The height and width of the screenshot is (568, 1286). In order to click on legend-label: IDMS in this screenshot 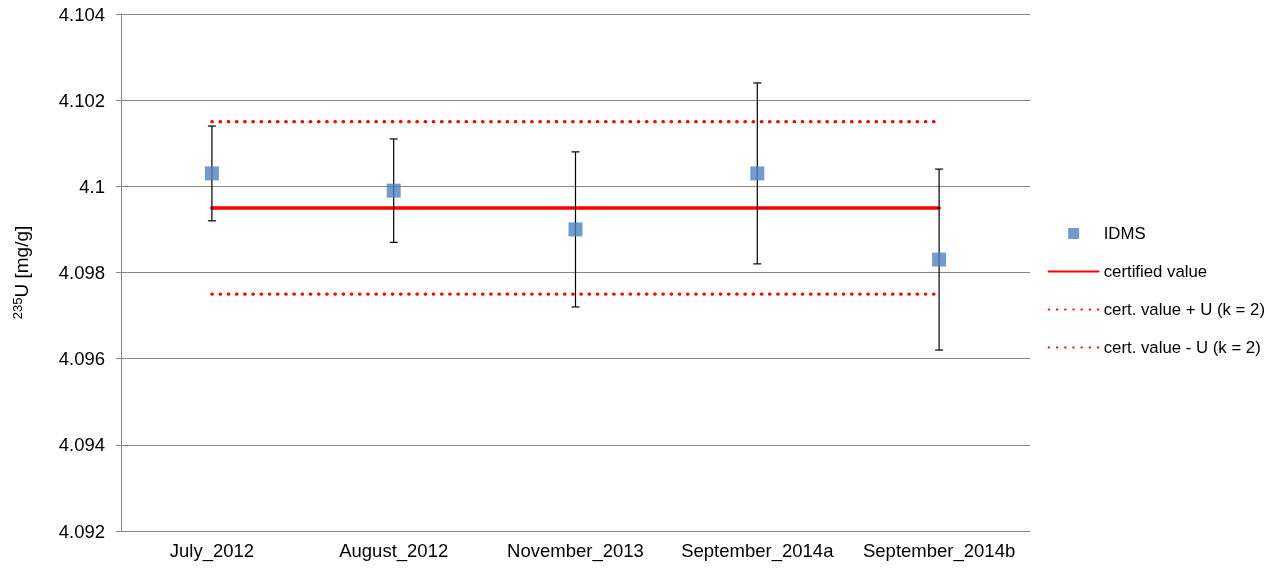, I will do `click(1124, 233)`.